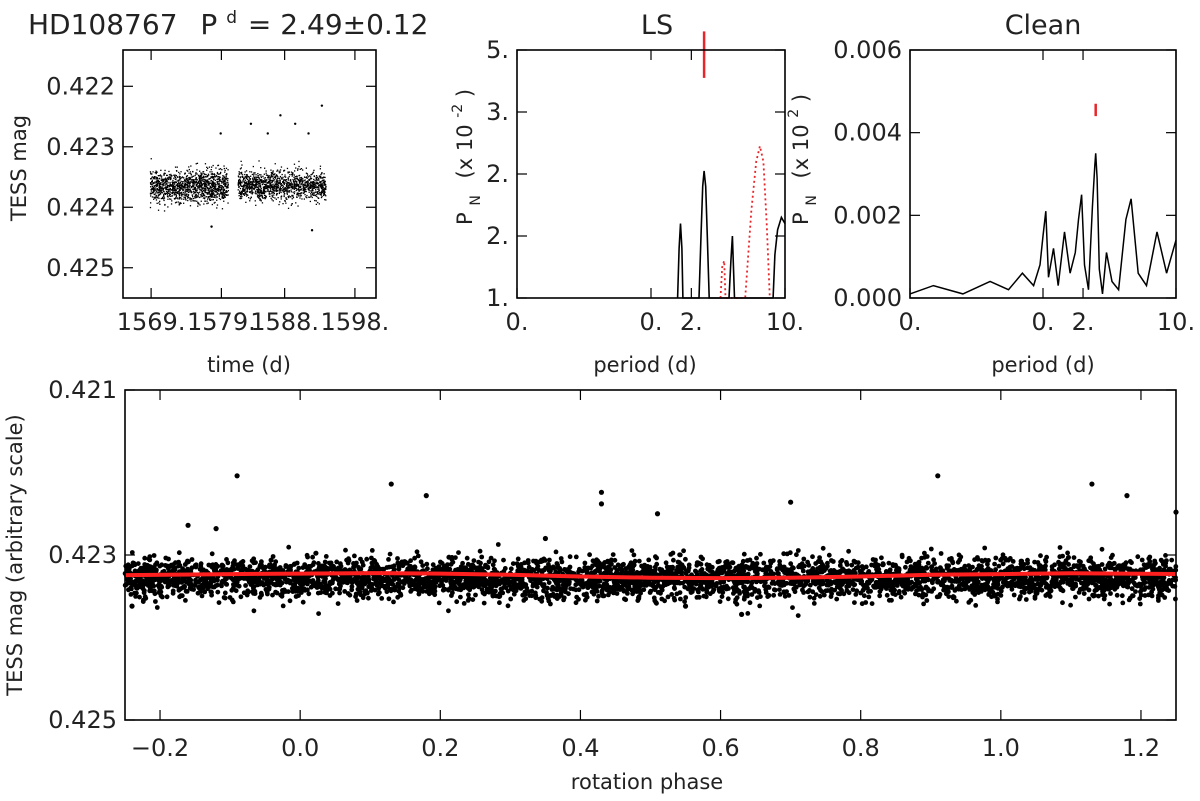  Describe the element at coordinates (691, 322) in the screenshot. I see `ls-xtick-label: 2.` at that location.